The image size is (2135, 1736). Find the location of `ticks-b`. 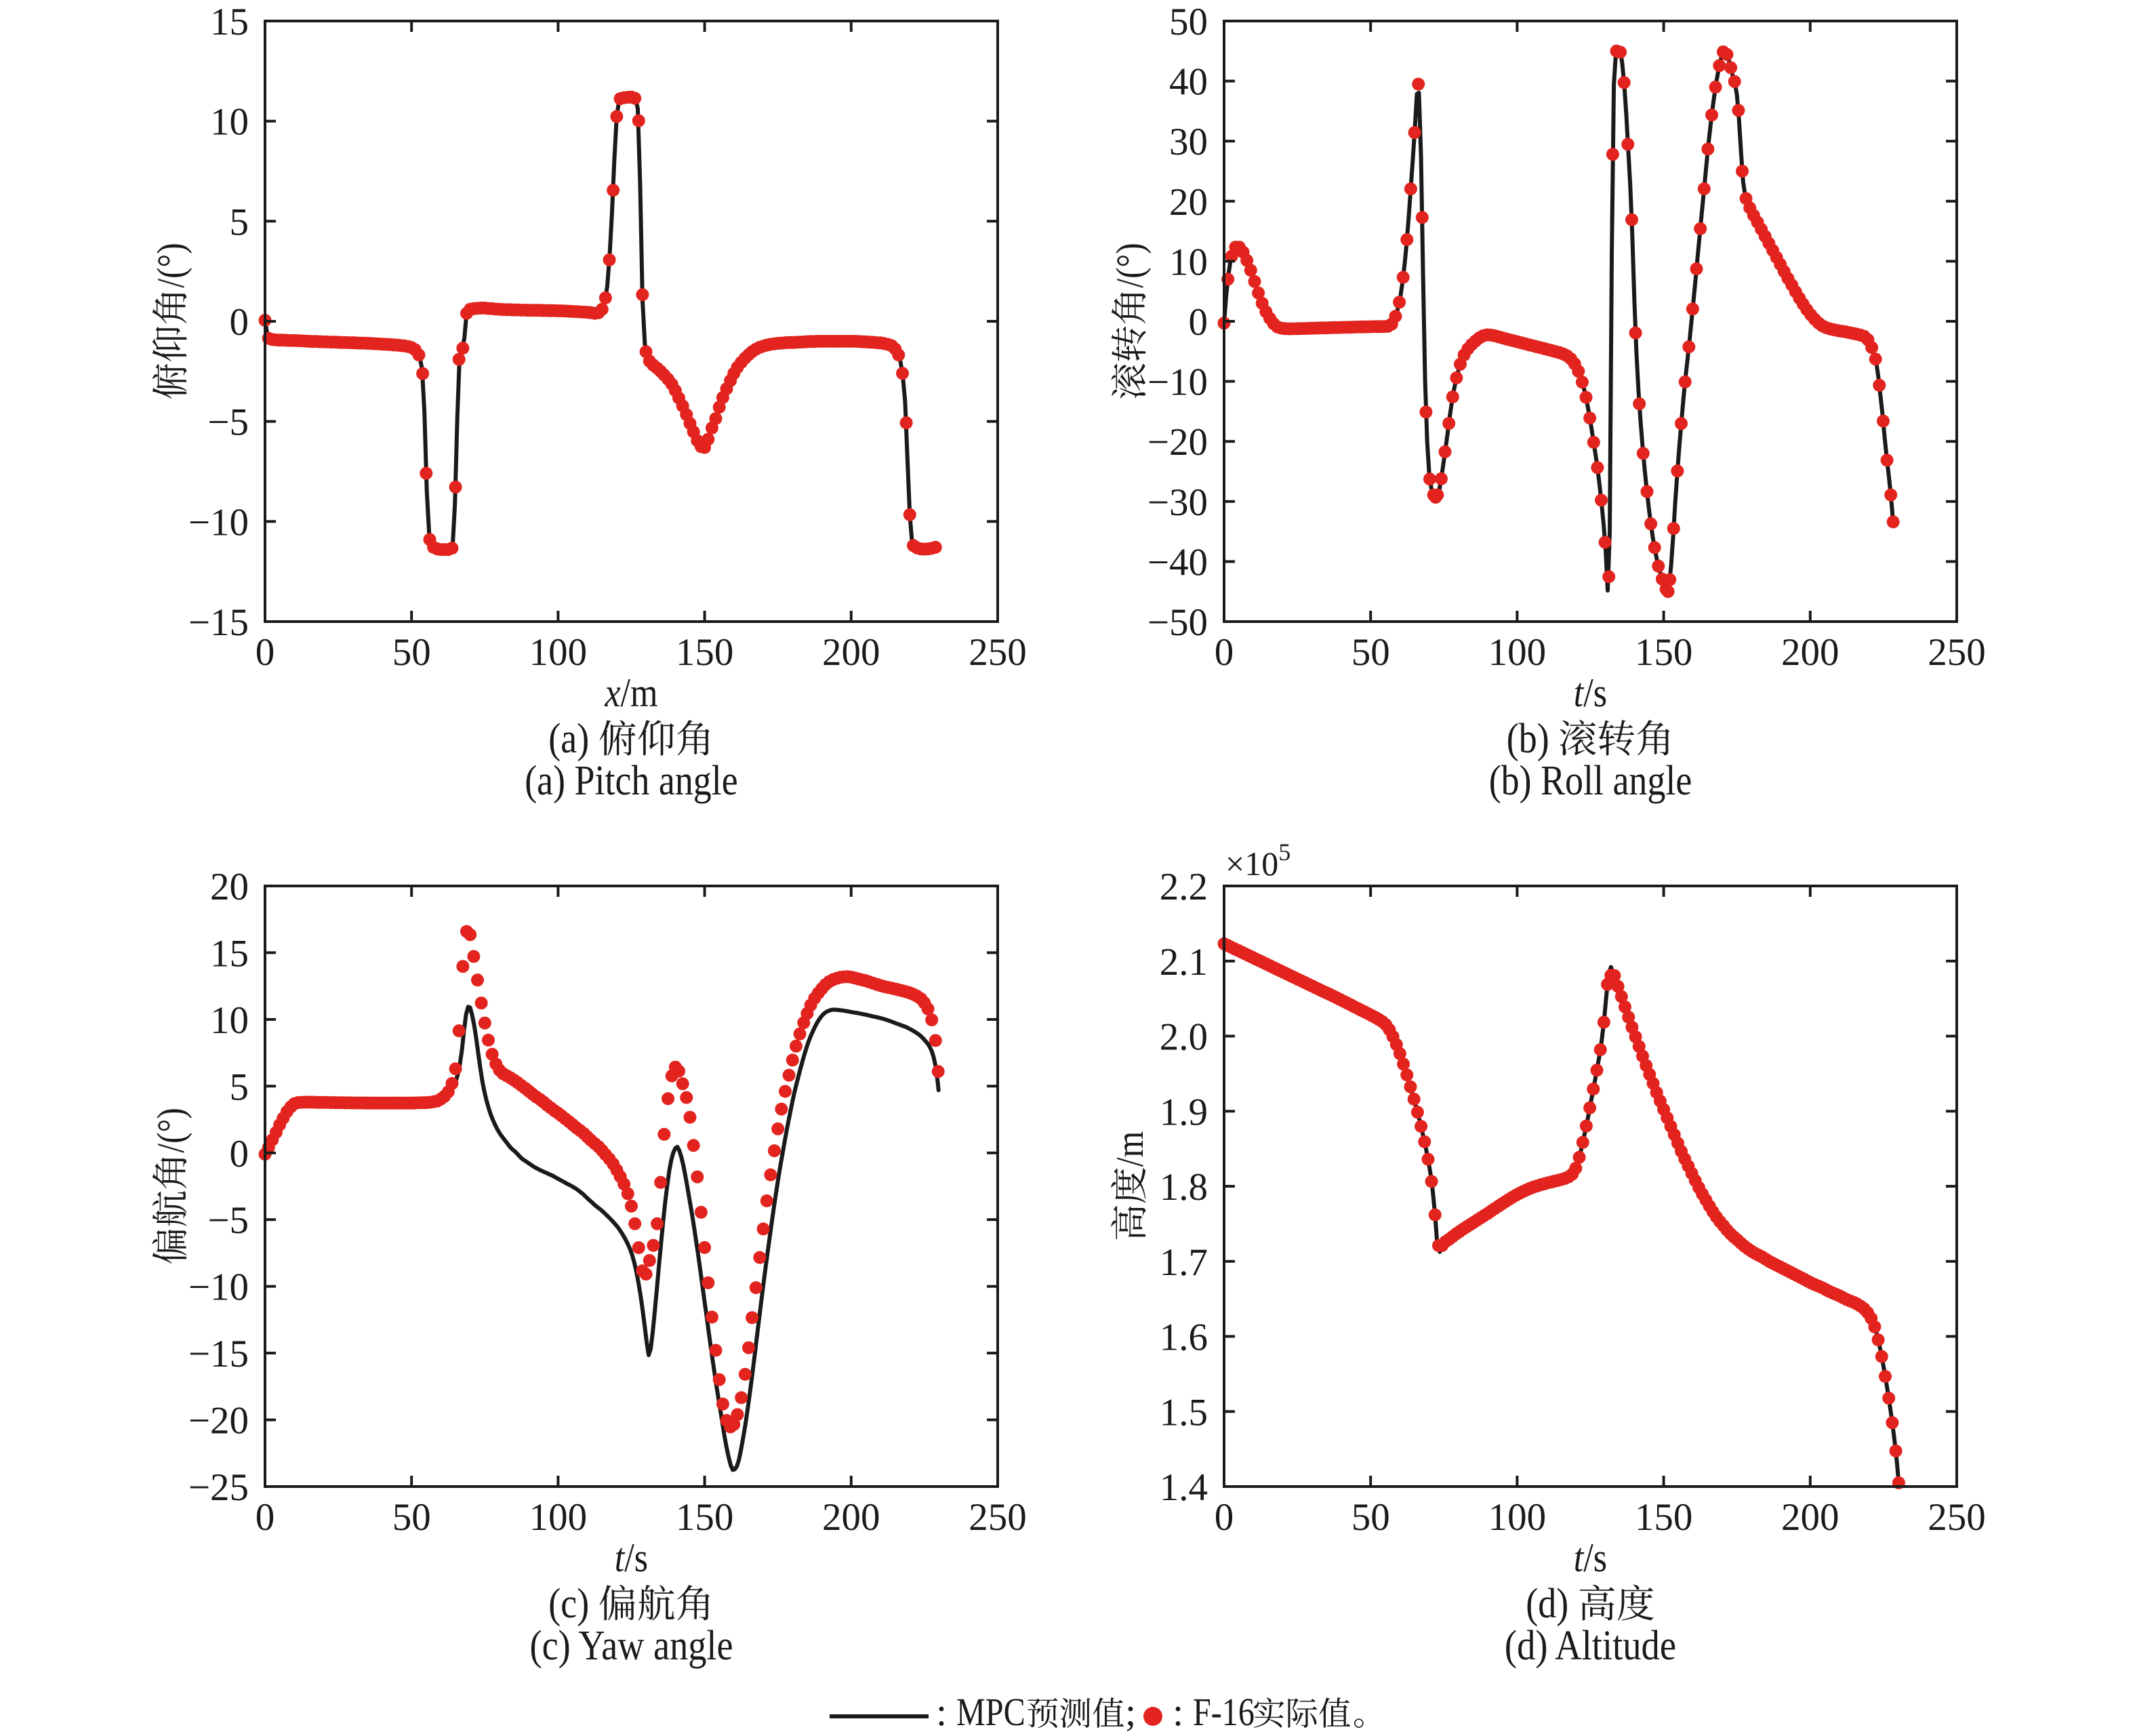

ticks-b is located at coordinates (1591, 321).